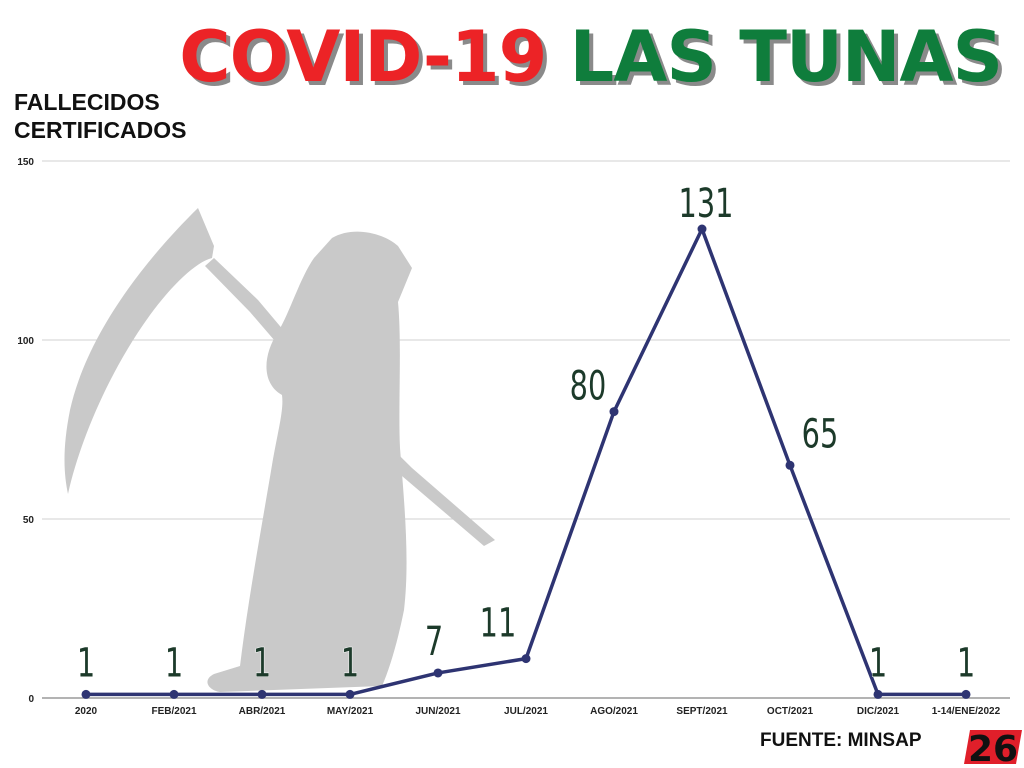 The image size is (1024, 768). I want to click on data-label: 131, so click(706, 204).